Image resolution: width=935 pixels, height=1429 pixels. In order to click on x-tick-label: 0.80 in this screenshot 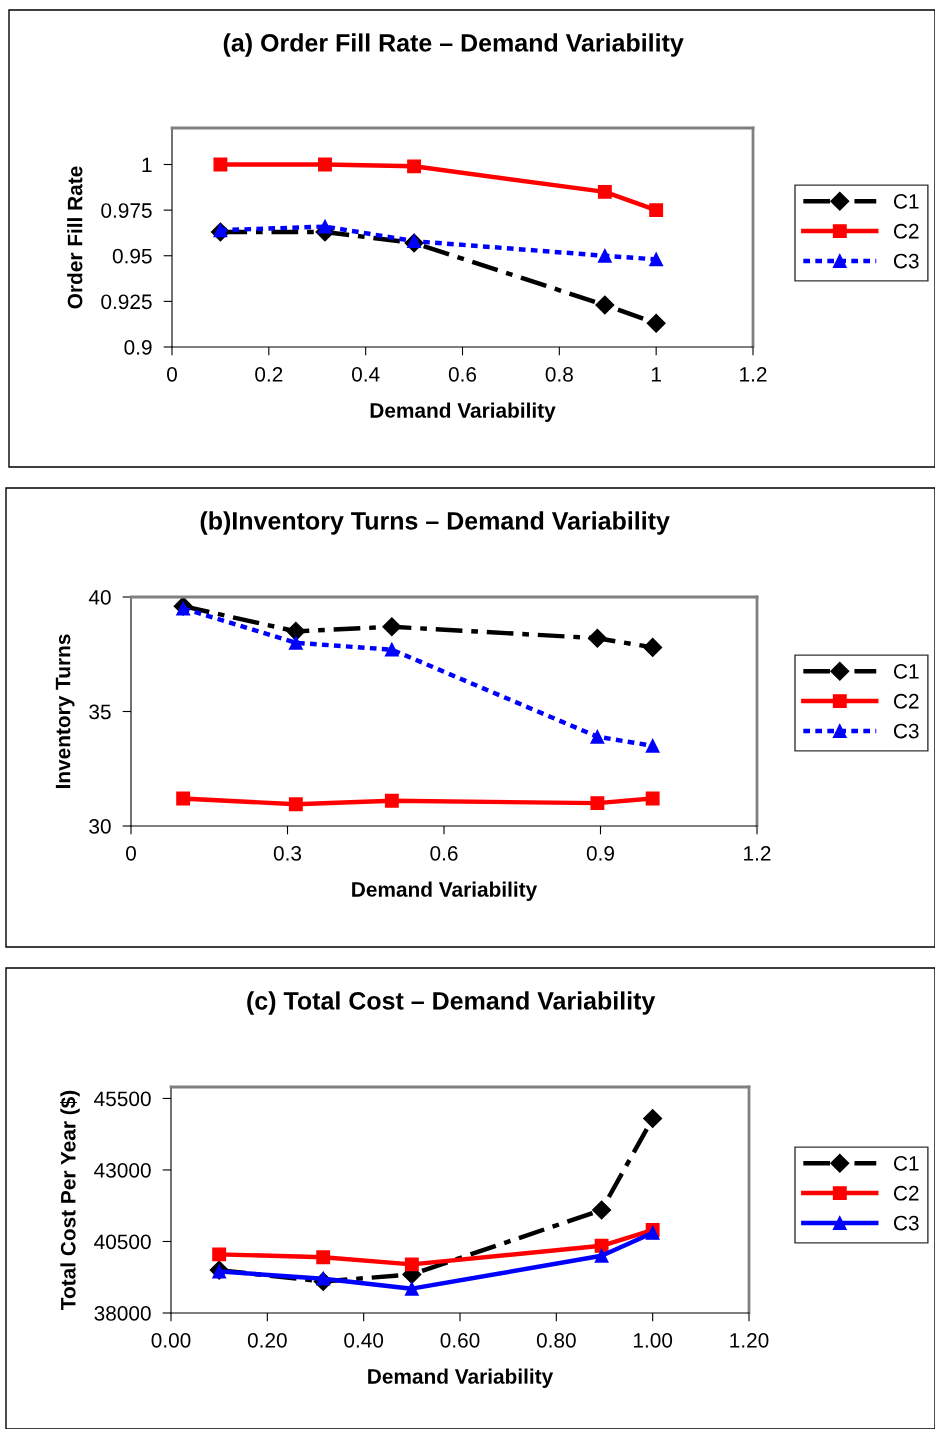, I will do `click(556, 1340)`.